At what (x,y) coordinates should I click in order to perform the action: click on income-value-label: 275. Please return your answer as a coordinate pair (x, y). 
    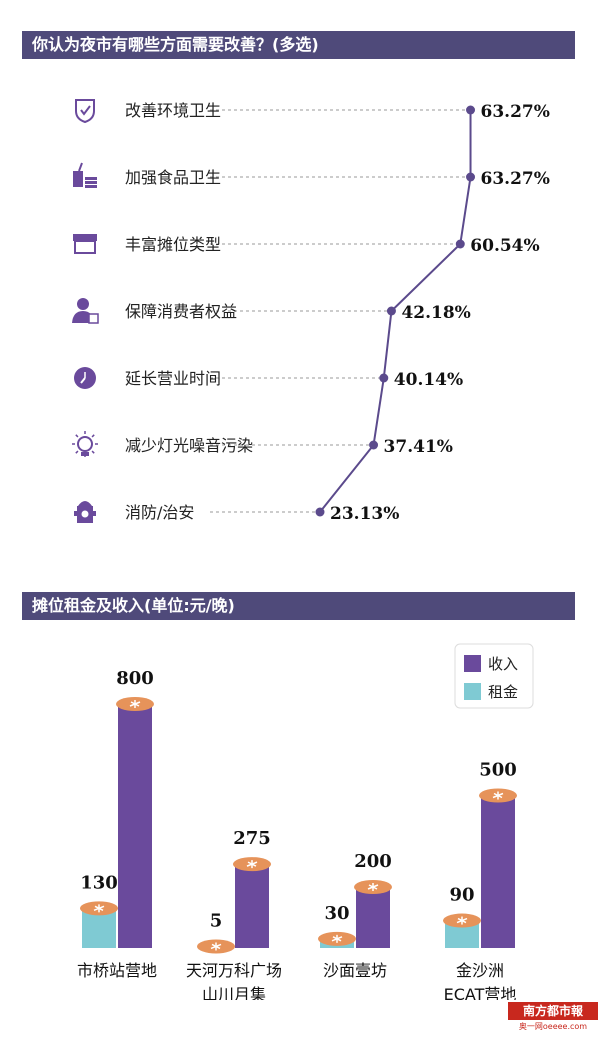
    Looking at the image, I should click on (252, 838).